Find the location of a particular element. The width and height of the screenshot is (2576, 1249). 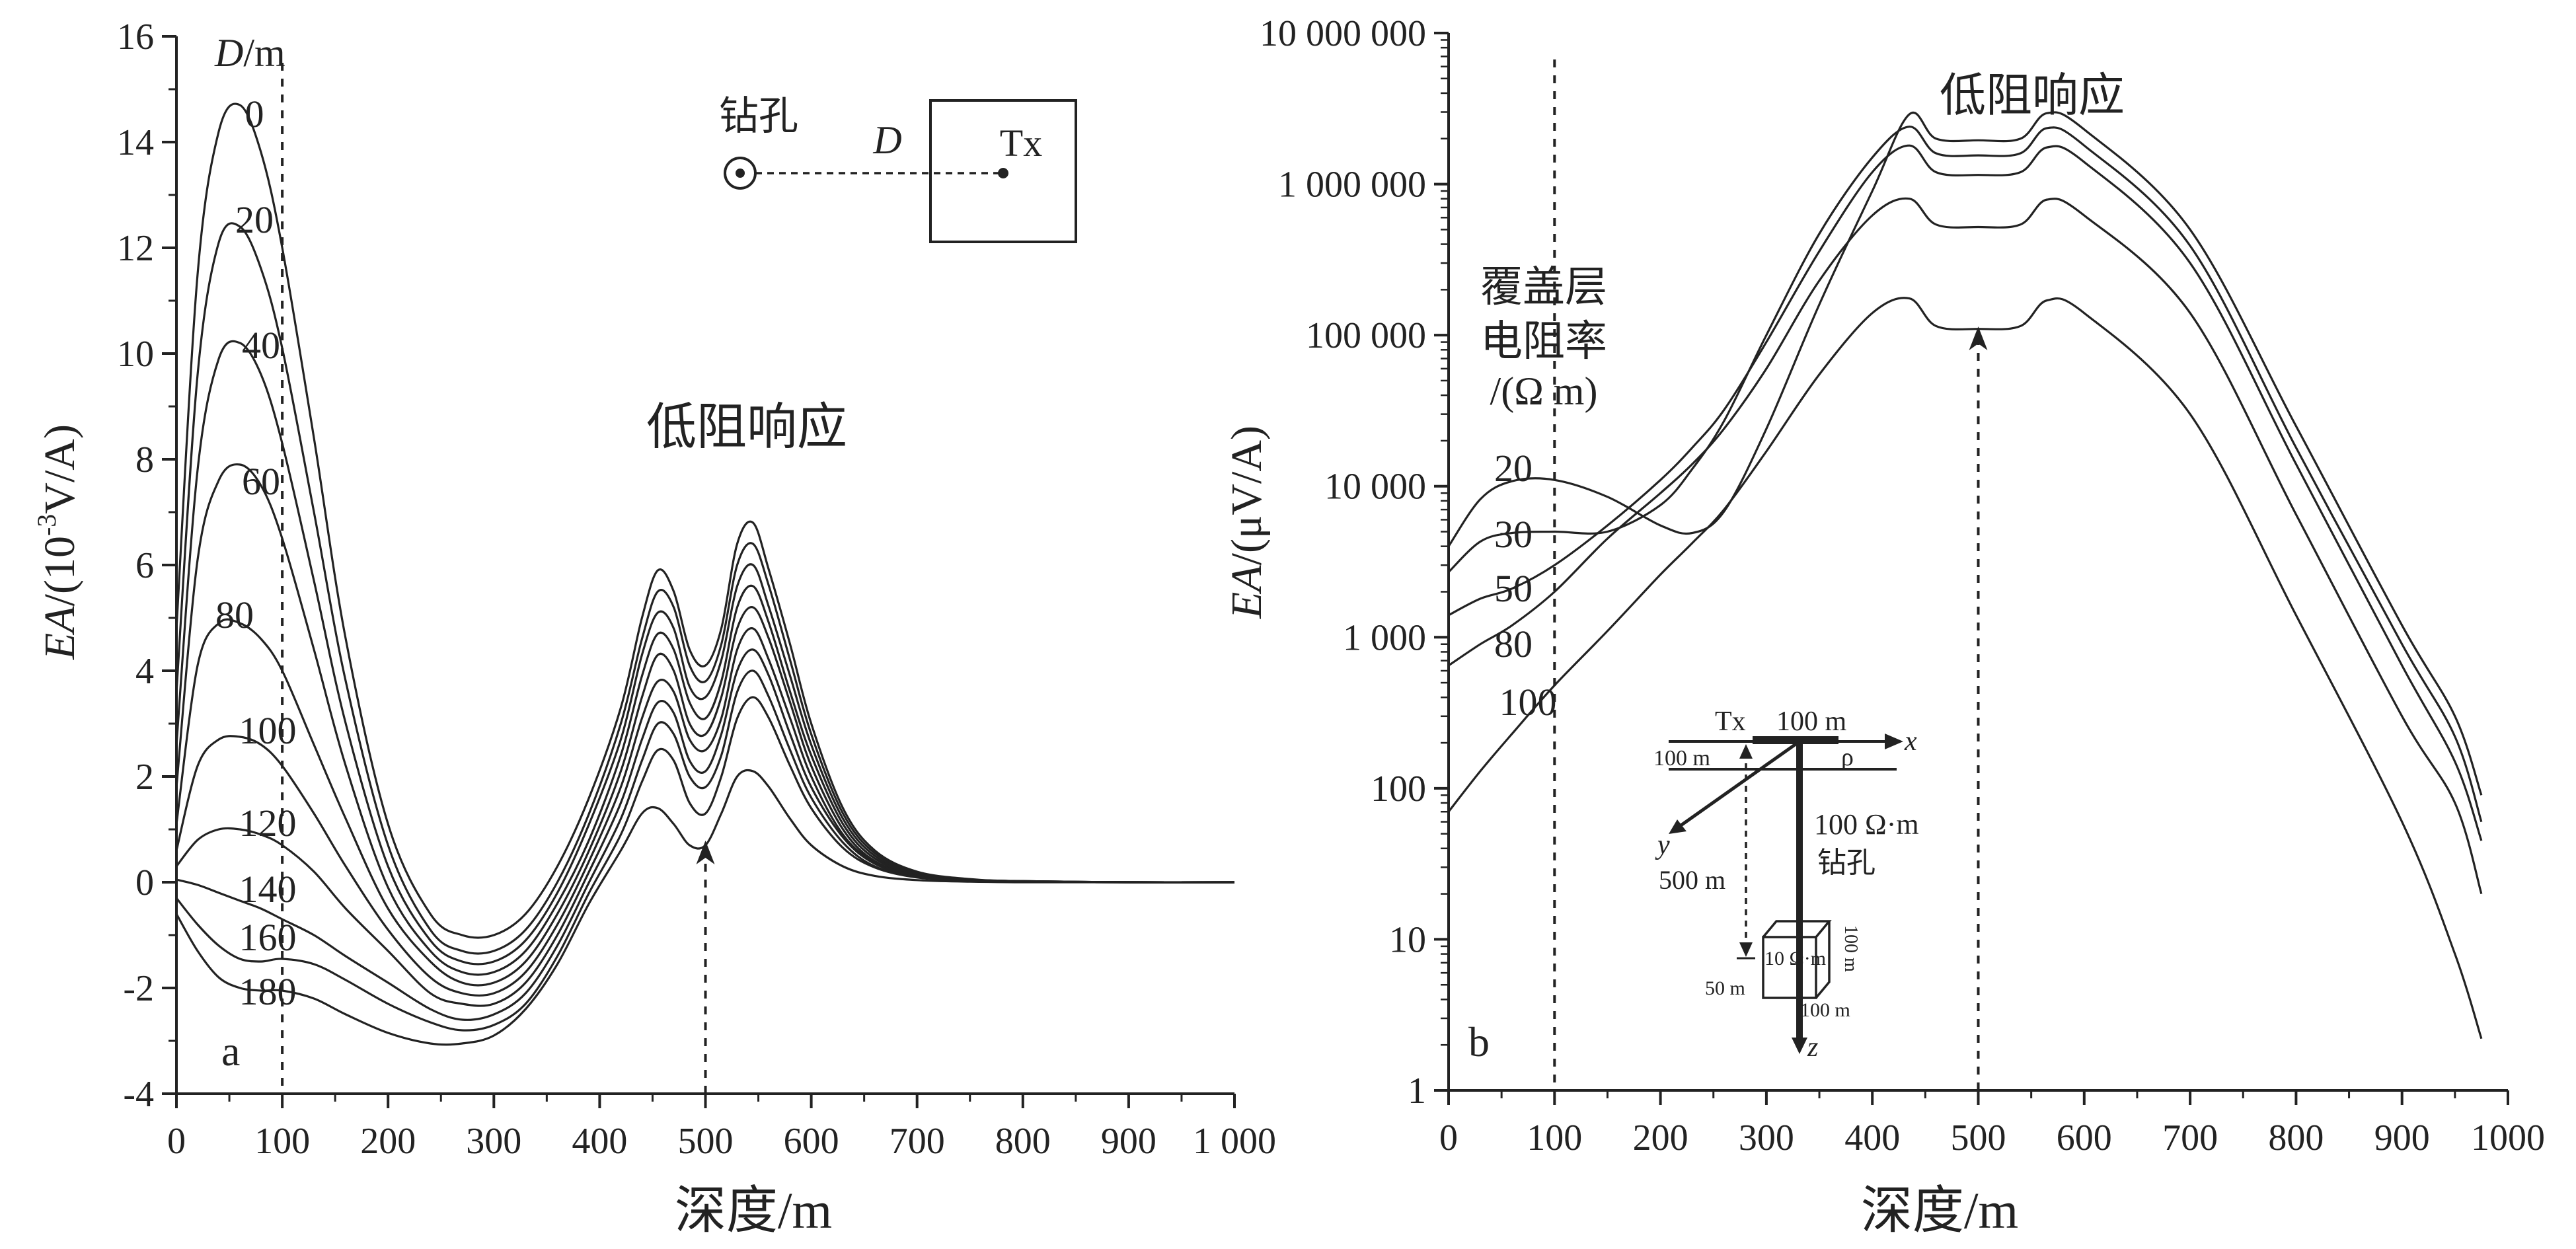

chart-a-x-tick-label: 100 is located at coordinates (282, 1141).